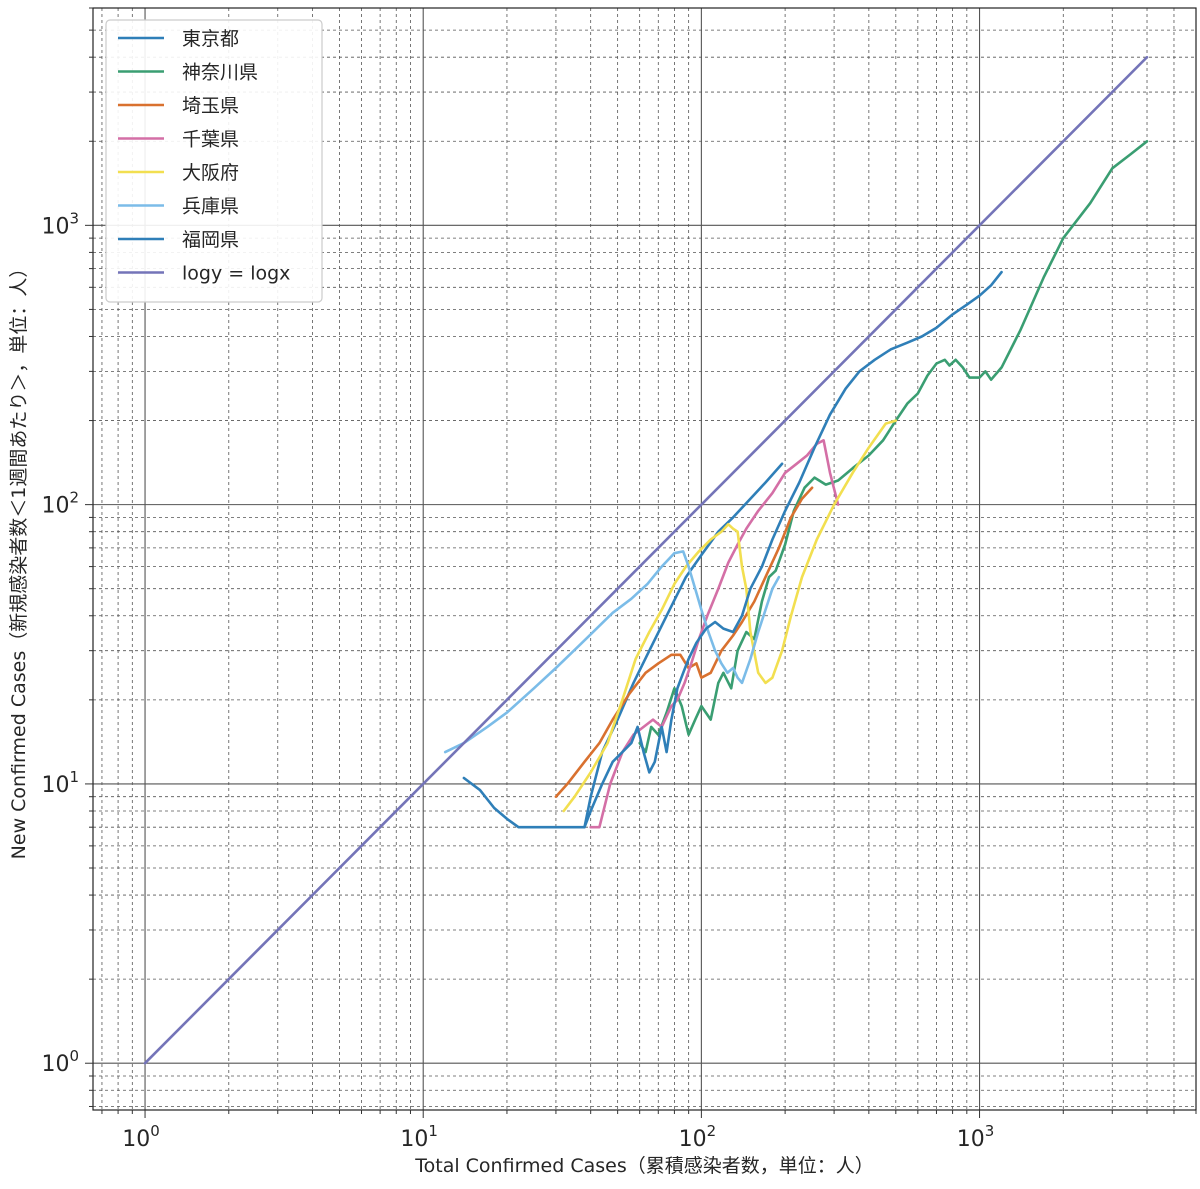 The height and width of the screenshot is (1189, 1200). What do you see at coordinates (60, 504) in the screenshot?
I see `y-tick-label: 10²` at bounding box center [60, 504].